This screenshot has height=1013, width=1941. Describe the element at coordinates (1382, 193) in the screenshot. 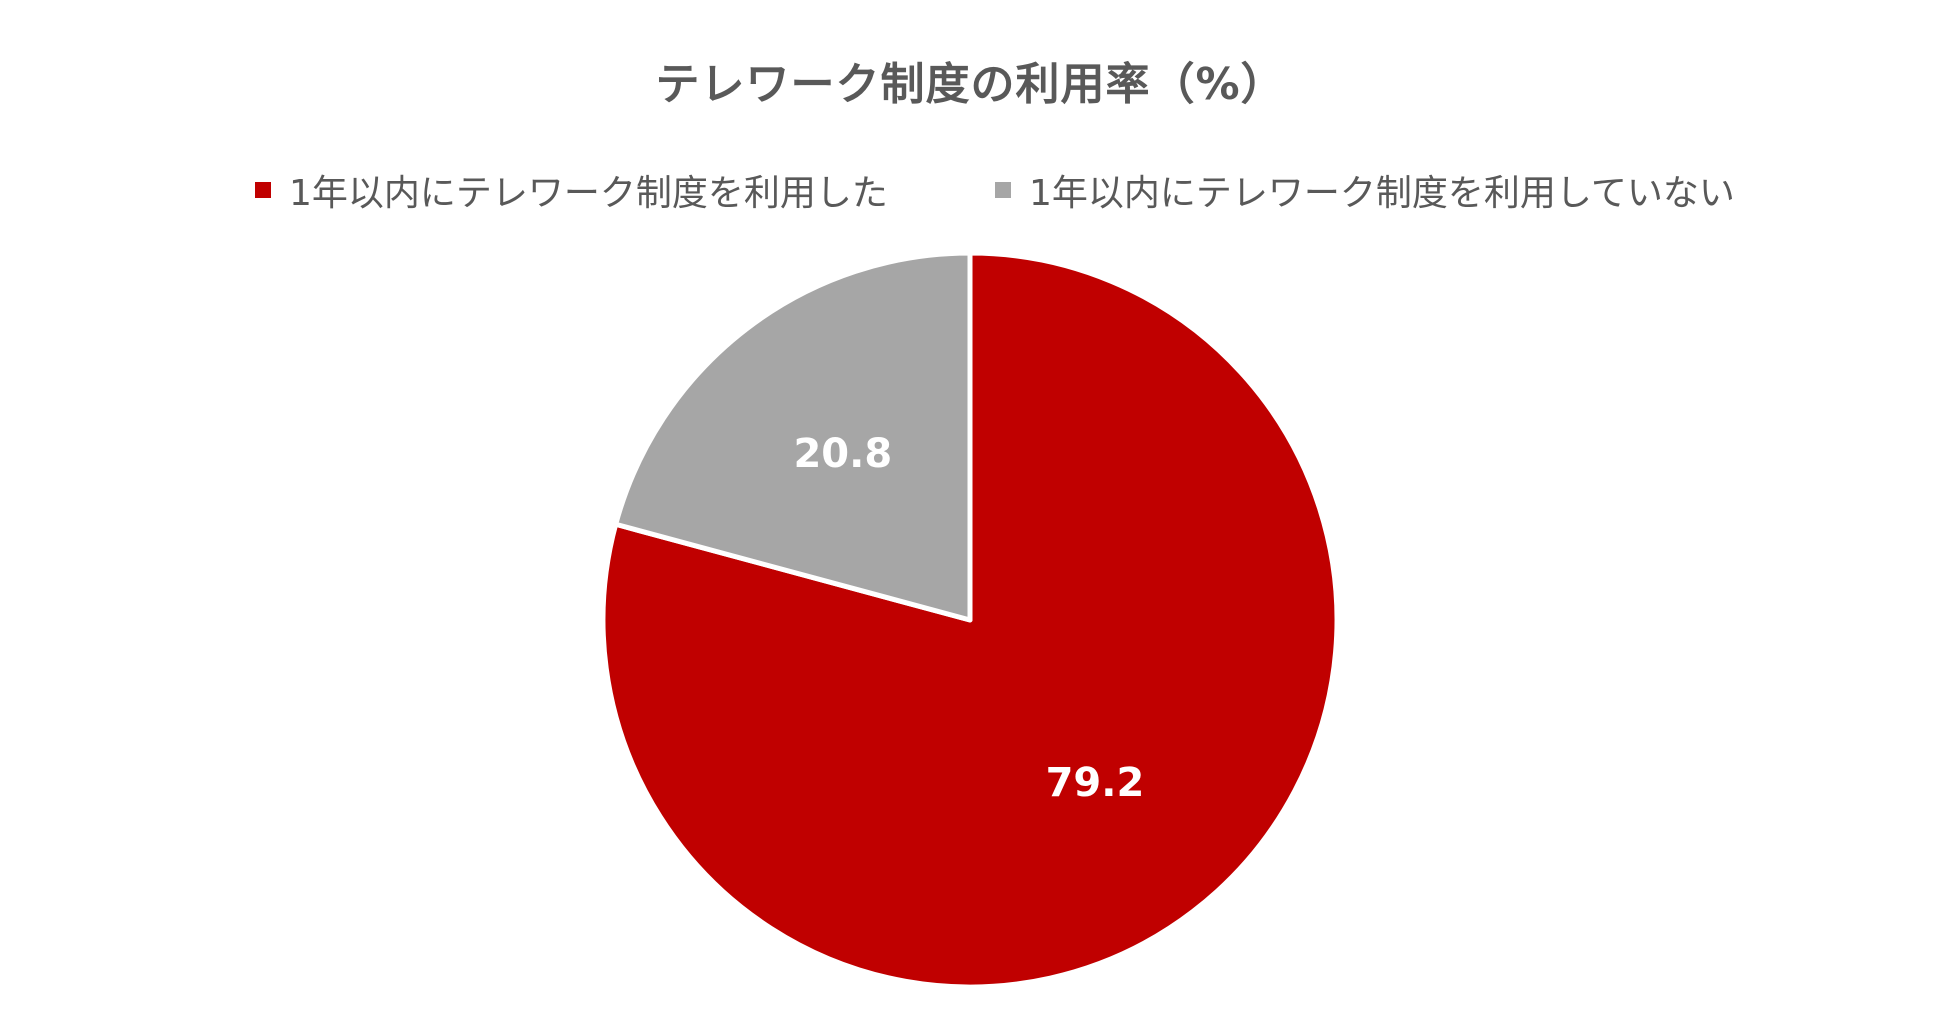

I see `legend-label-not-used: 1年以内にテレワーク制度を利用していない` at that location.